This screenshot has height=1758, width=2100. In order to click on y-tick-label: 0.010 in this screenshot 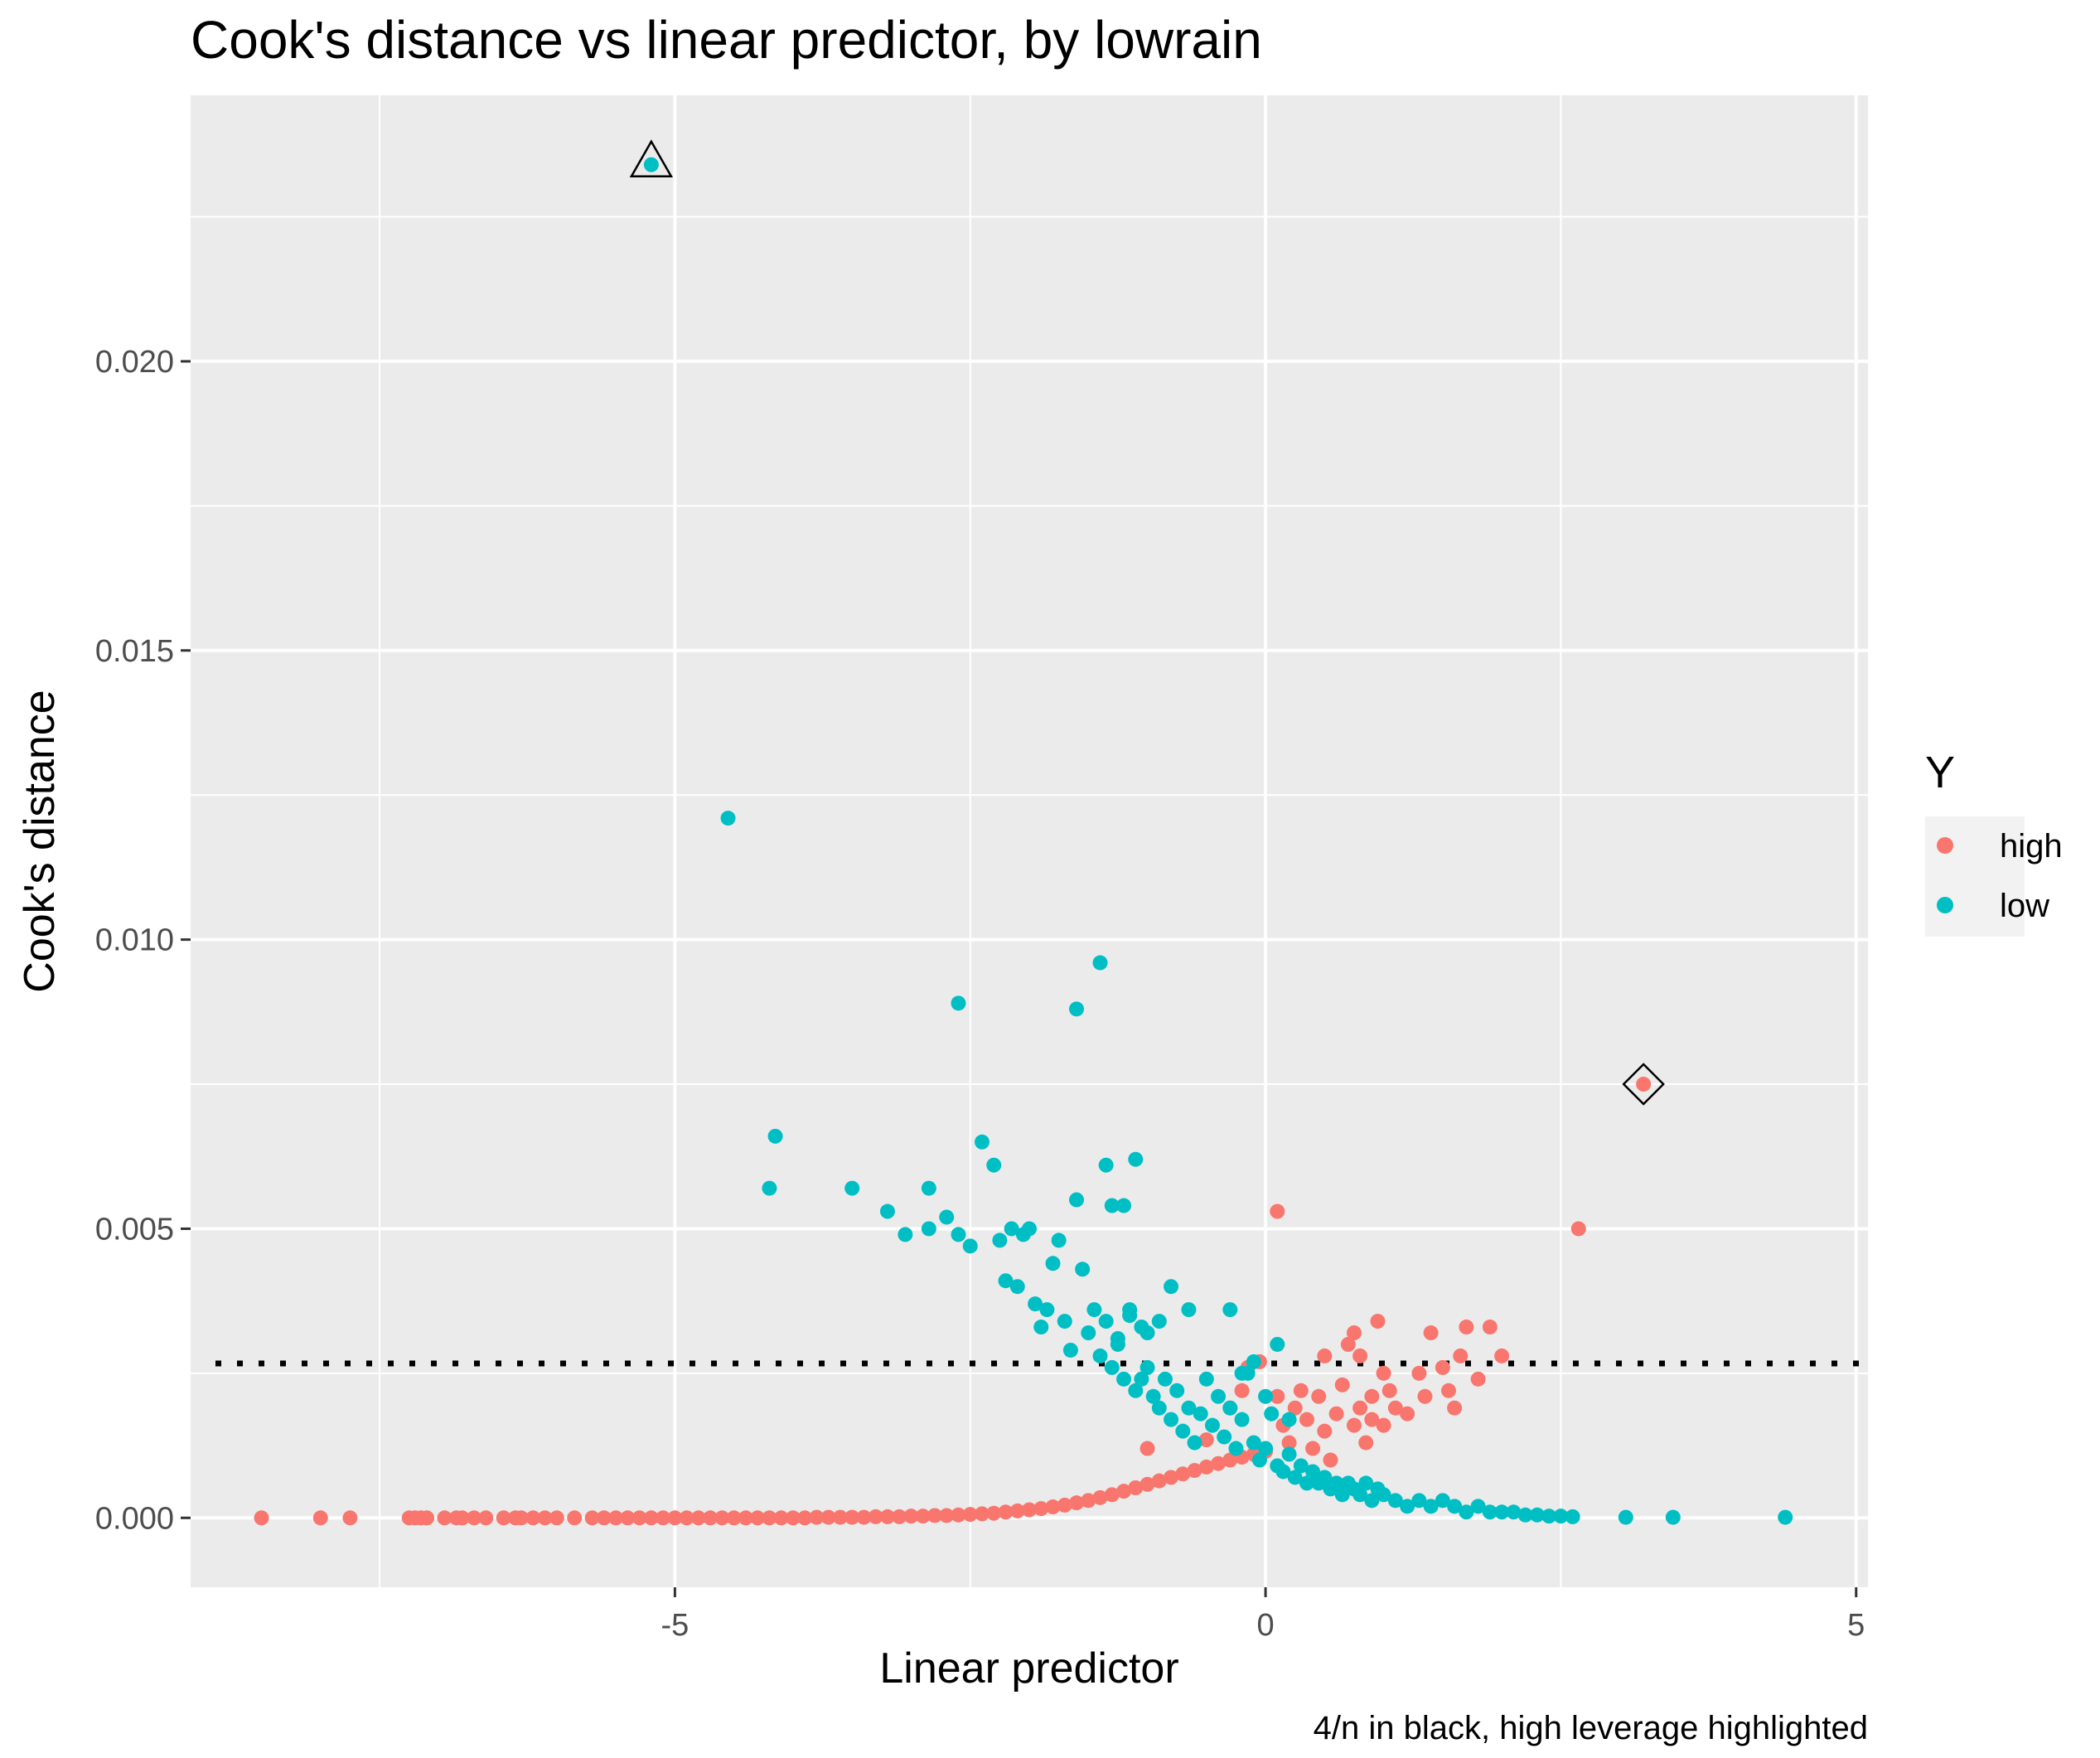, I will do `click(134, 940)`.